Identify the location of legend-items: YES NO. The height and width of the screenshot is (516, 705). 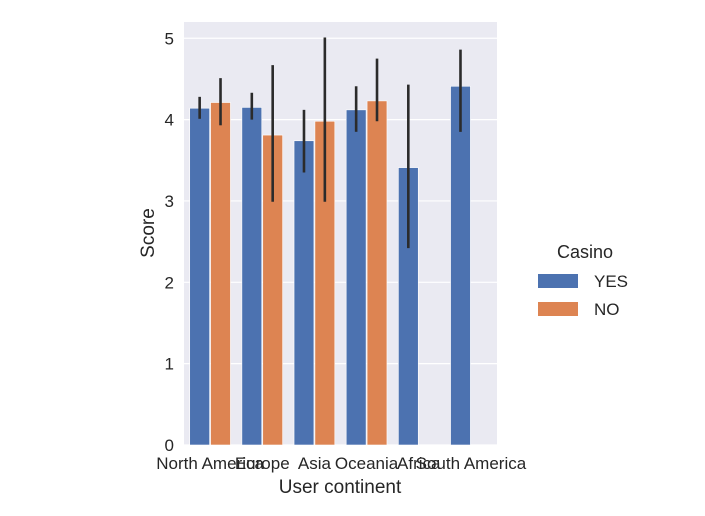
(583, 295).